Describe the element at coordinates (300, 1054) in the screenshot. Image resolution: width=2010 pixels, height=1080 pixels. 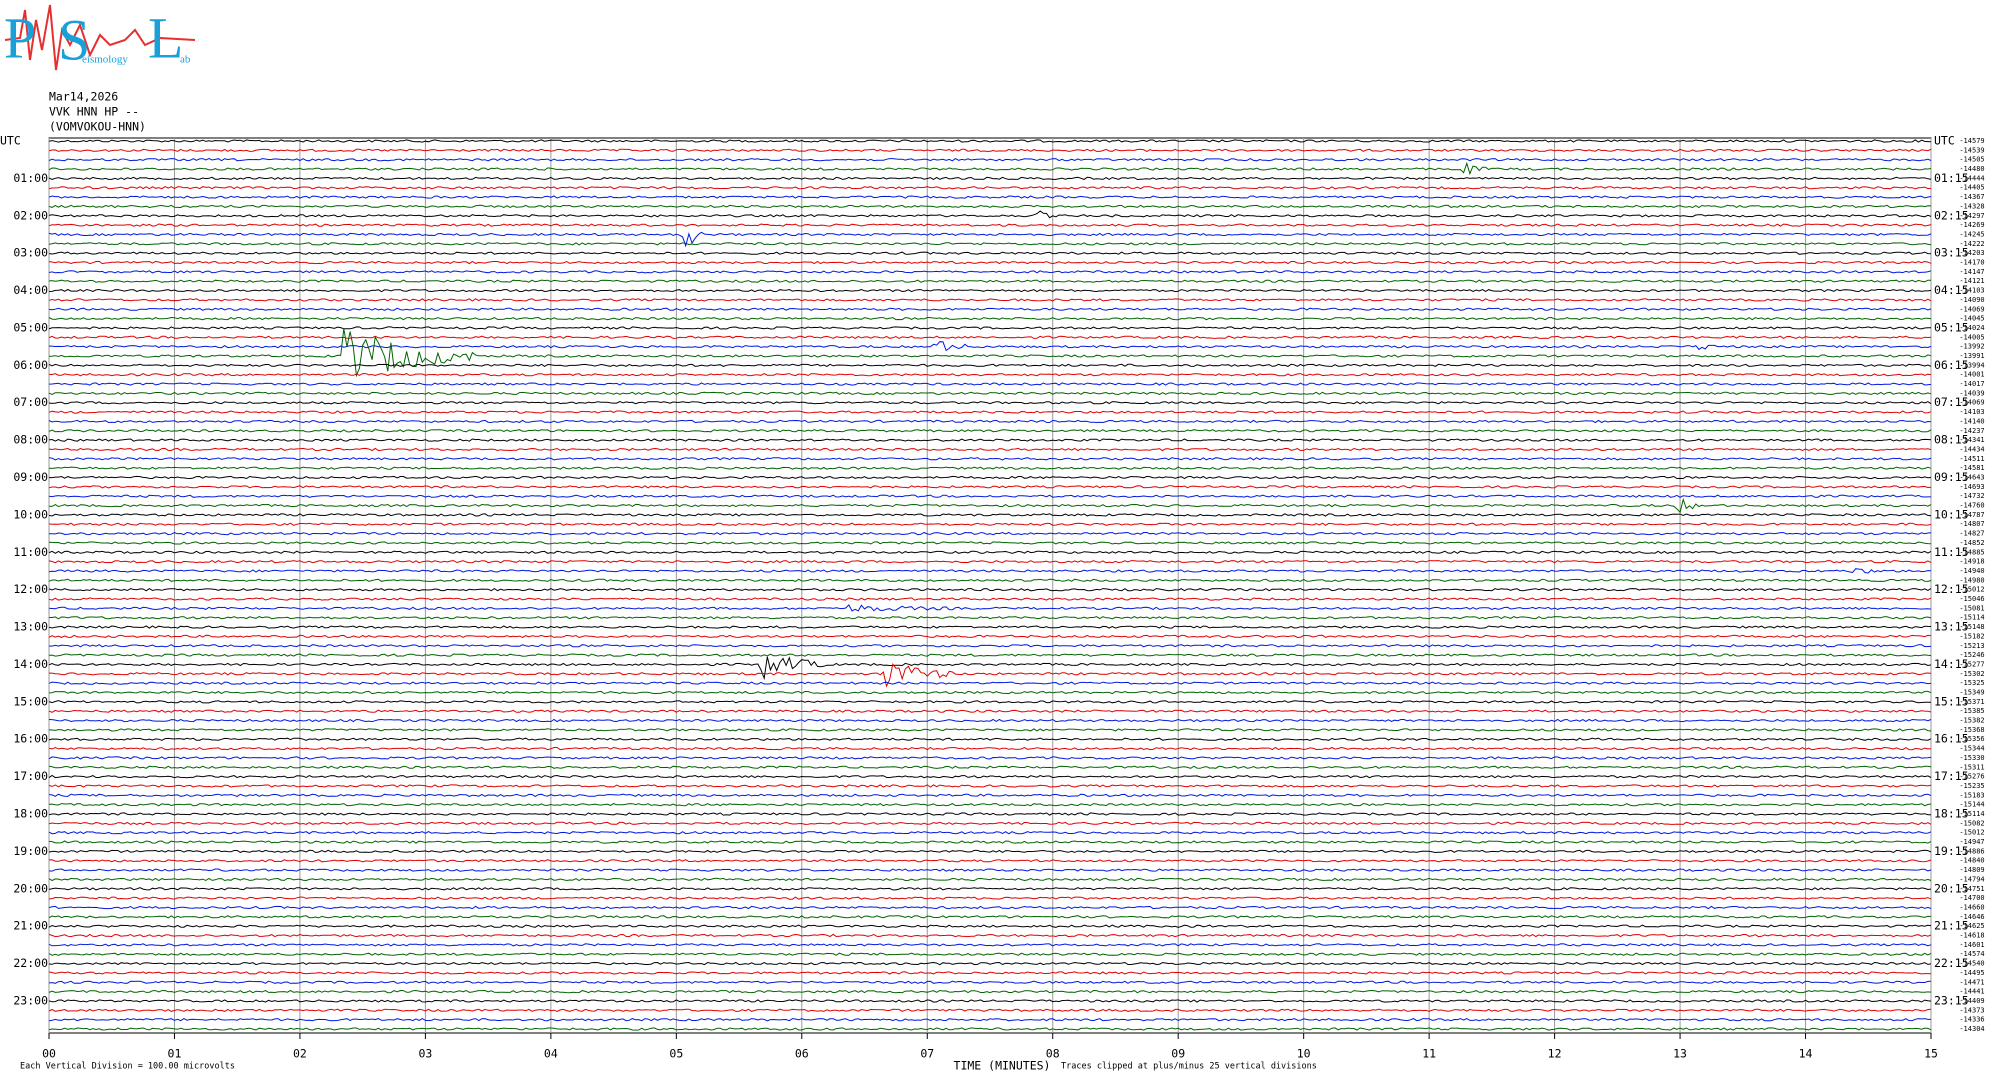
I see `x-tick-label: 02` at that location.